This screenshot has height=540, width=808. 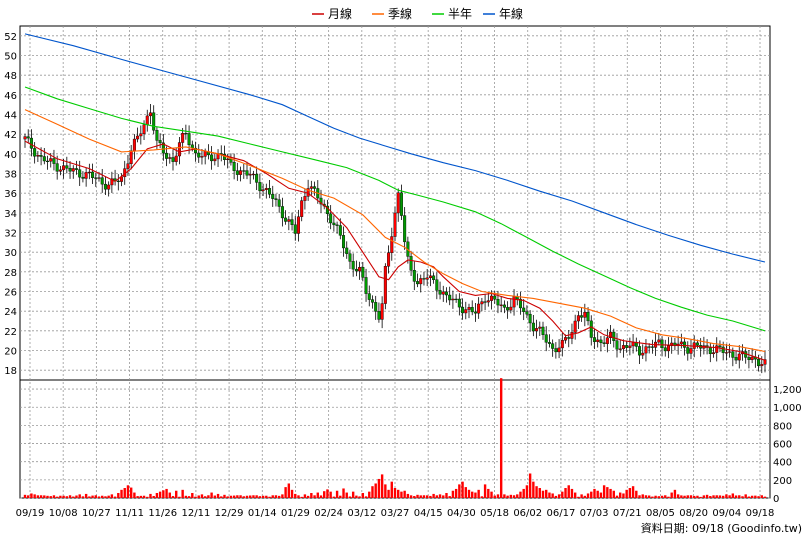 I want to click on price-tick-label: 18, so click(x=10, y=371).